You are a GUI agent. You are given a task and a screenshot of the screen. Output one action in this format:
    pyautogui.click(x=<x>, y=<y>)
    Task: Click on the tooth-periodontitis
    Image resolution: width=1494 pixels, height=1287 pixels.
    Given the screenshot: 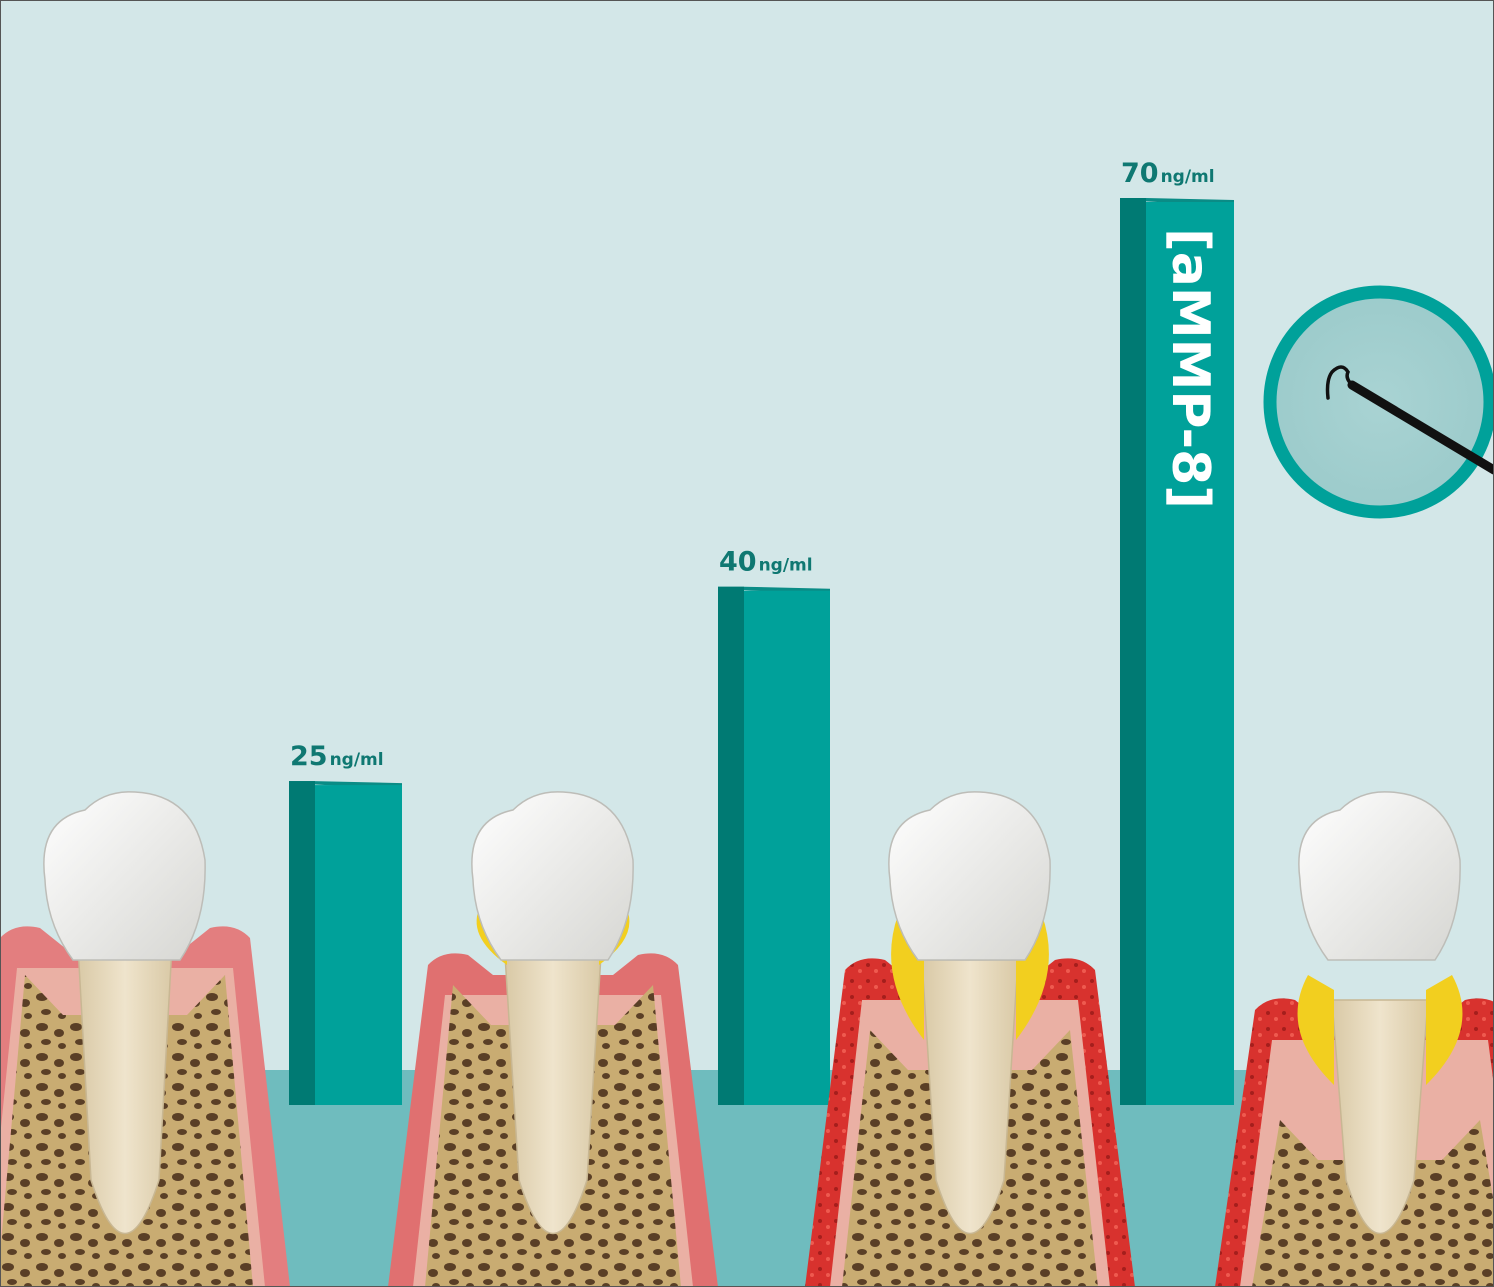 What is the action you would take?
    pyautogui.click(x=970, y=1039)
    